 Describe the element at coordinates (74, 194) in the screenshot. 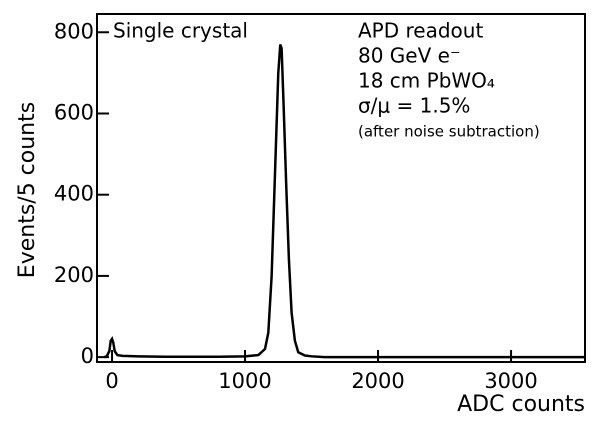

I see `y-tick-label: 400` at that location.